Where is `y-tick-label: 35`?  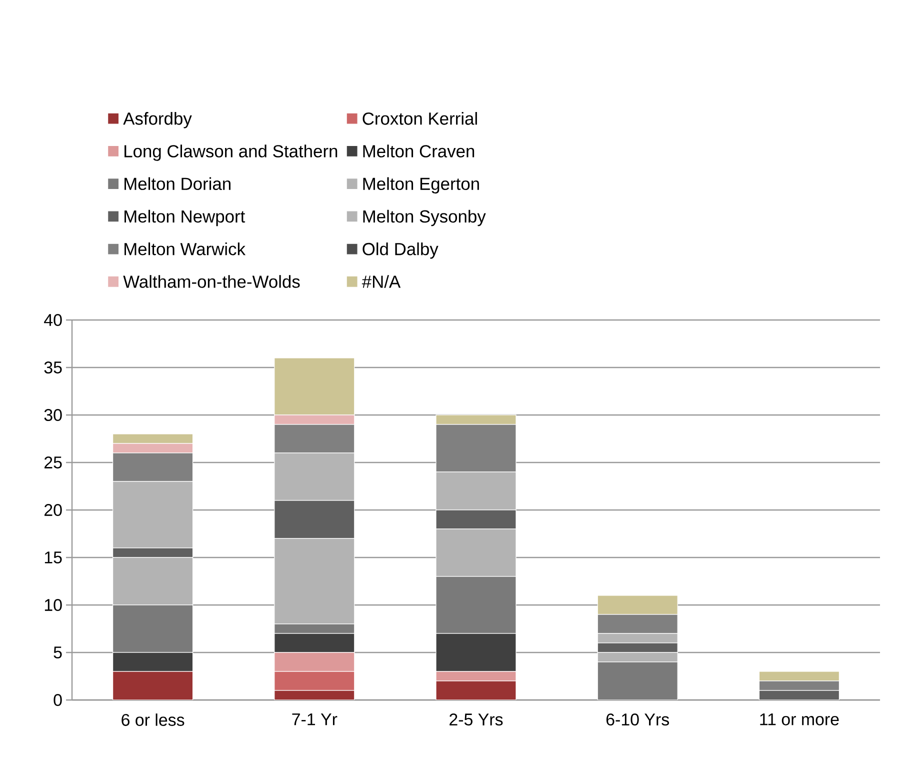
y-tick-label: 35 is located at coordinates (53, 367).